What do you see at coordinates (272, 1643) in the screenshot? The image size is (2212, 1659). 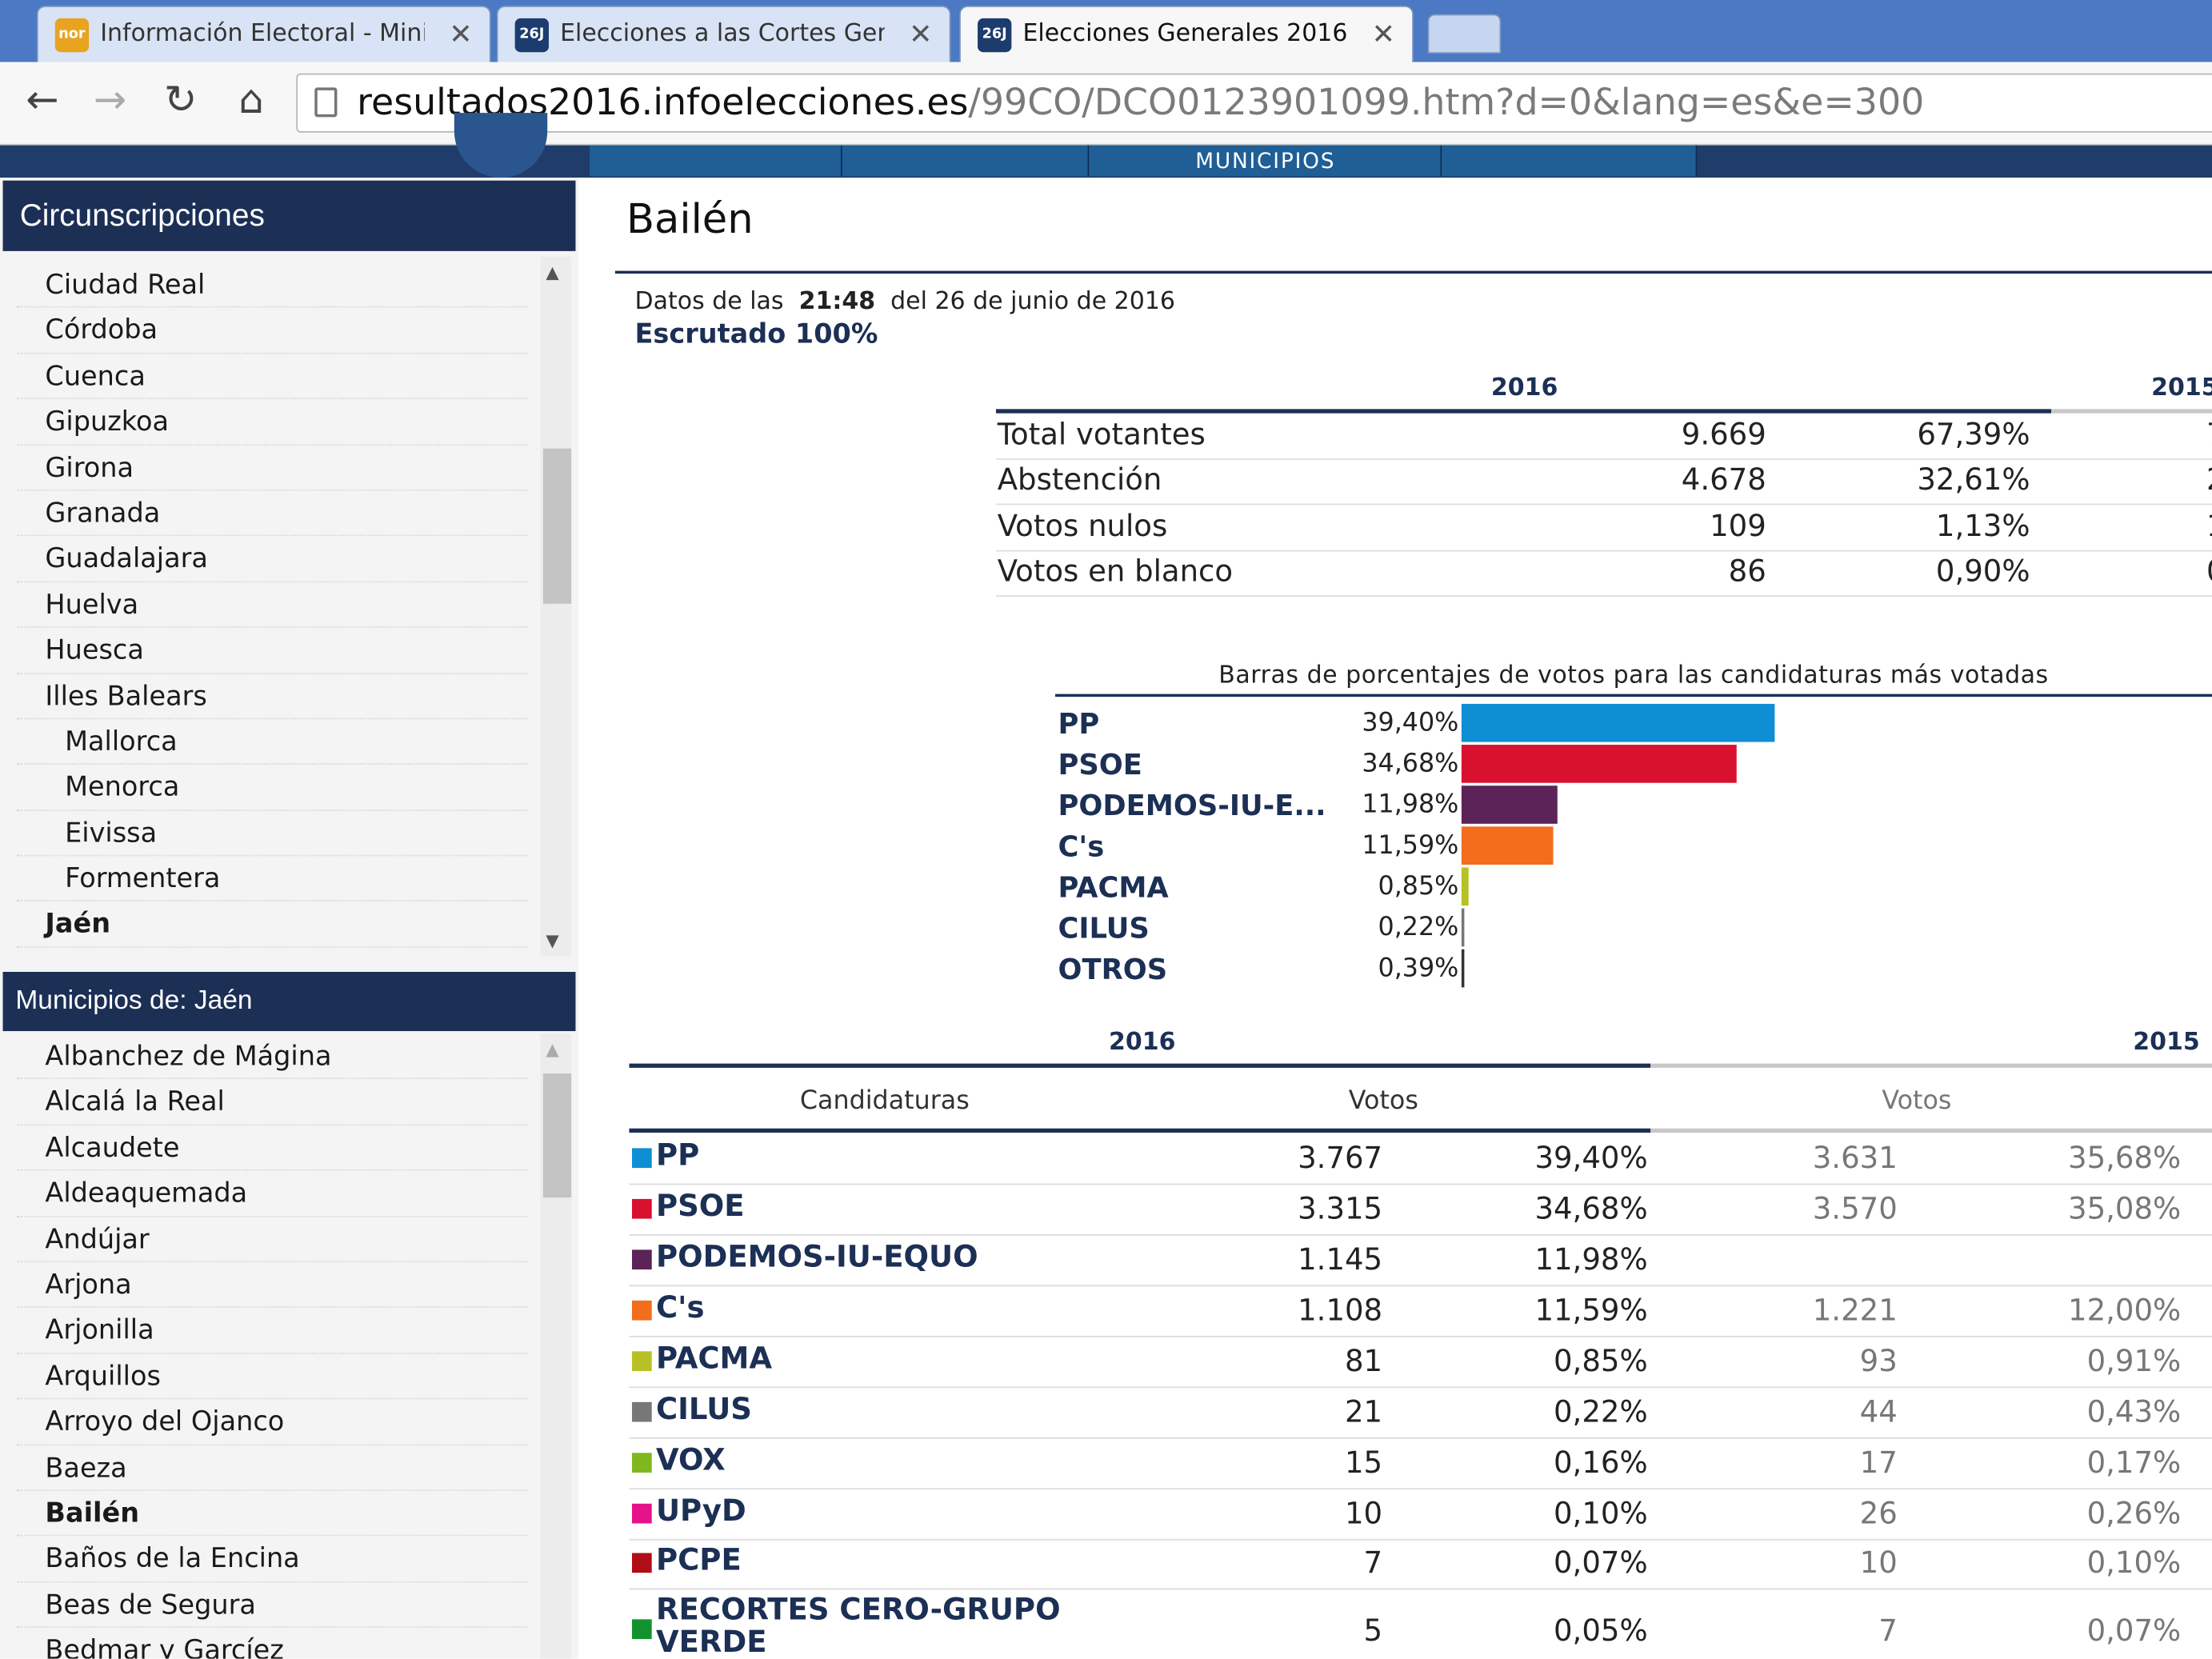 I see `municipio-item: Bedmar y Garcíez` at bounding box center [272, 1643].